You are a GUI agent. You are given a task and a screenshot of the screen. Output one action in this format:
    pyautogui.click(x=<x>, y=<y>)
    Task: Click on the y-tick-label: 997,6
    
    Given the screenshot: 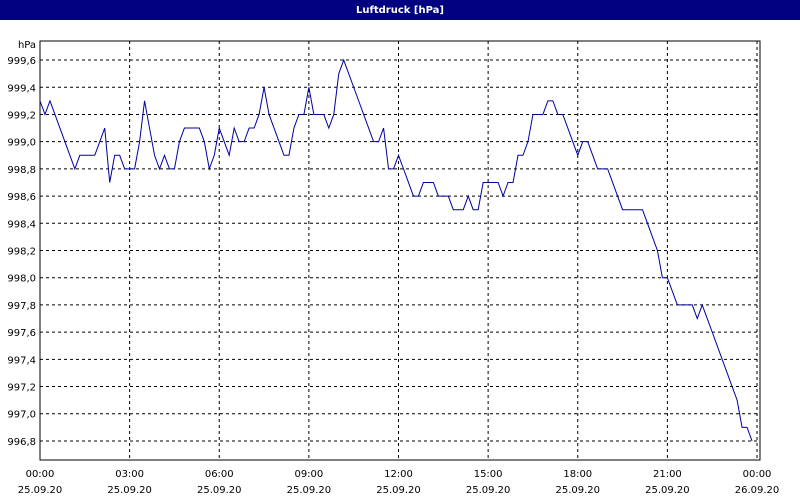 What is the action you would take?
    pyautogui.click(x=21, y=333)
    